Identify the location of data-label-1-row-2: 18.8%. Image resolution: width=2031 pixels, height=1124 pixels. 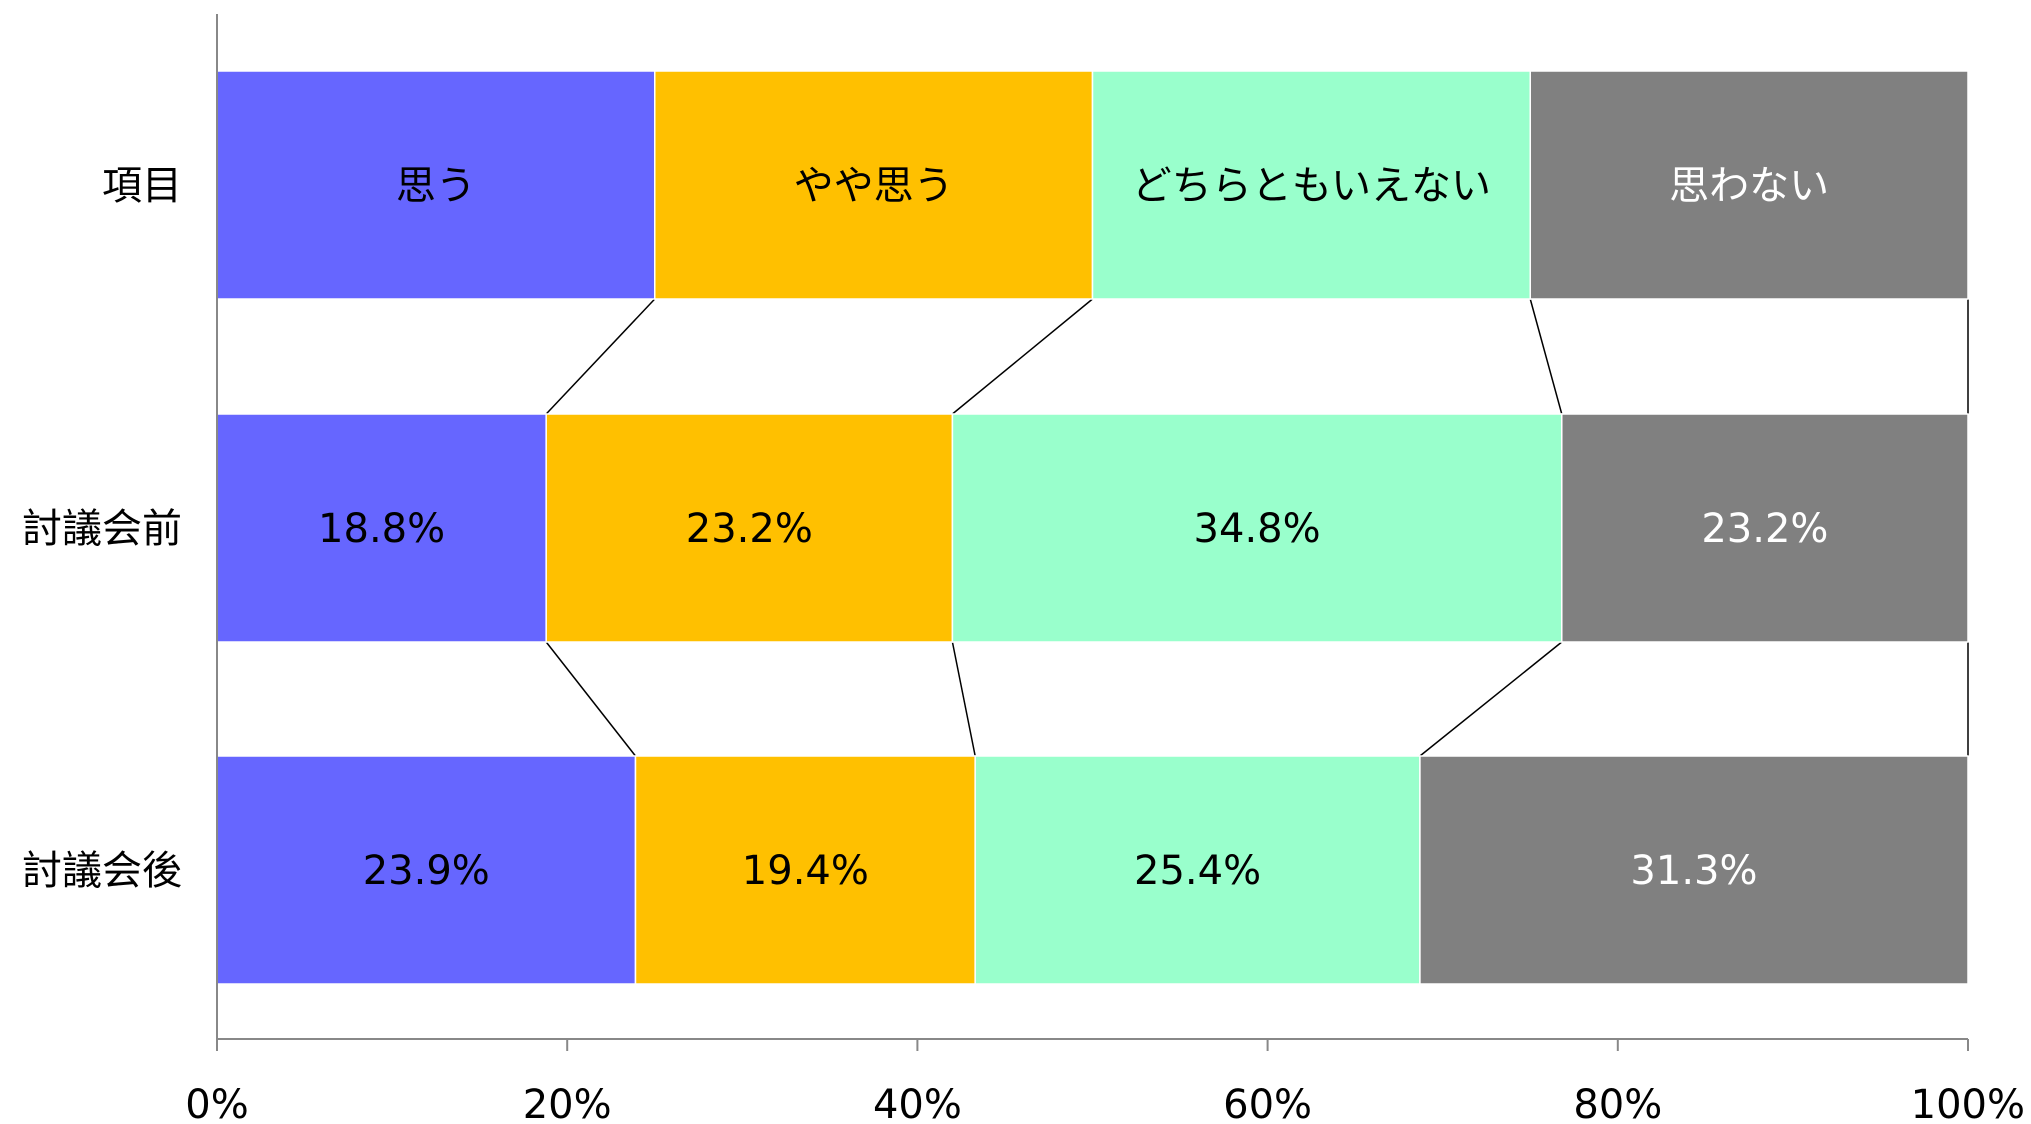
(381, 529).